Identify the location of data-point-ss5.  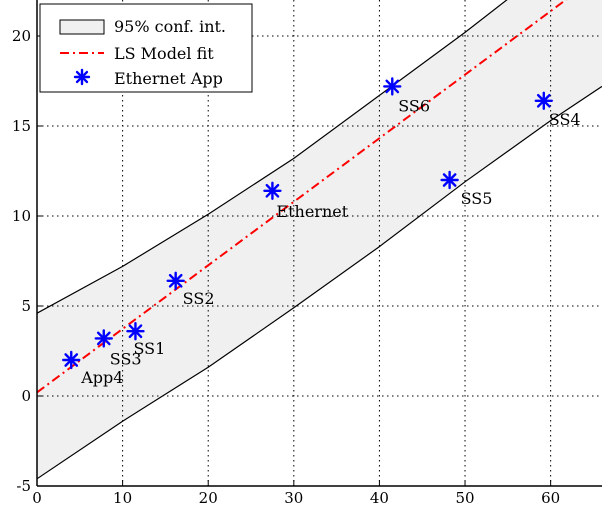
(449, 180).